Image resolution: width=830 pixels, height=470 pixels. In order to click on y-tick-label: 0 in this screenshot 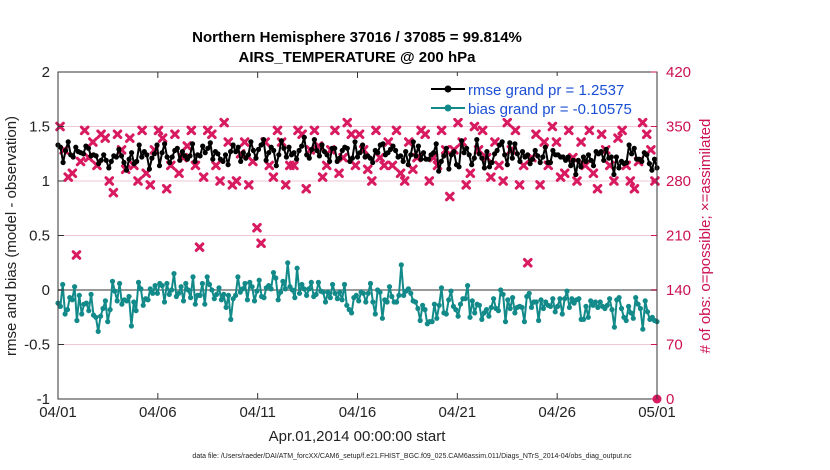, I will do `click(46, 290)`.